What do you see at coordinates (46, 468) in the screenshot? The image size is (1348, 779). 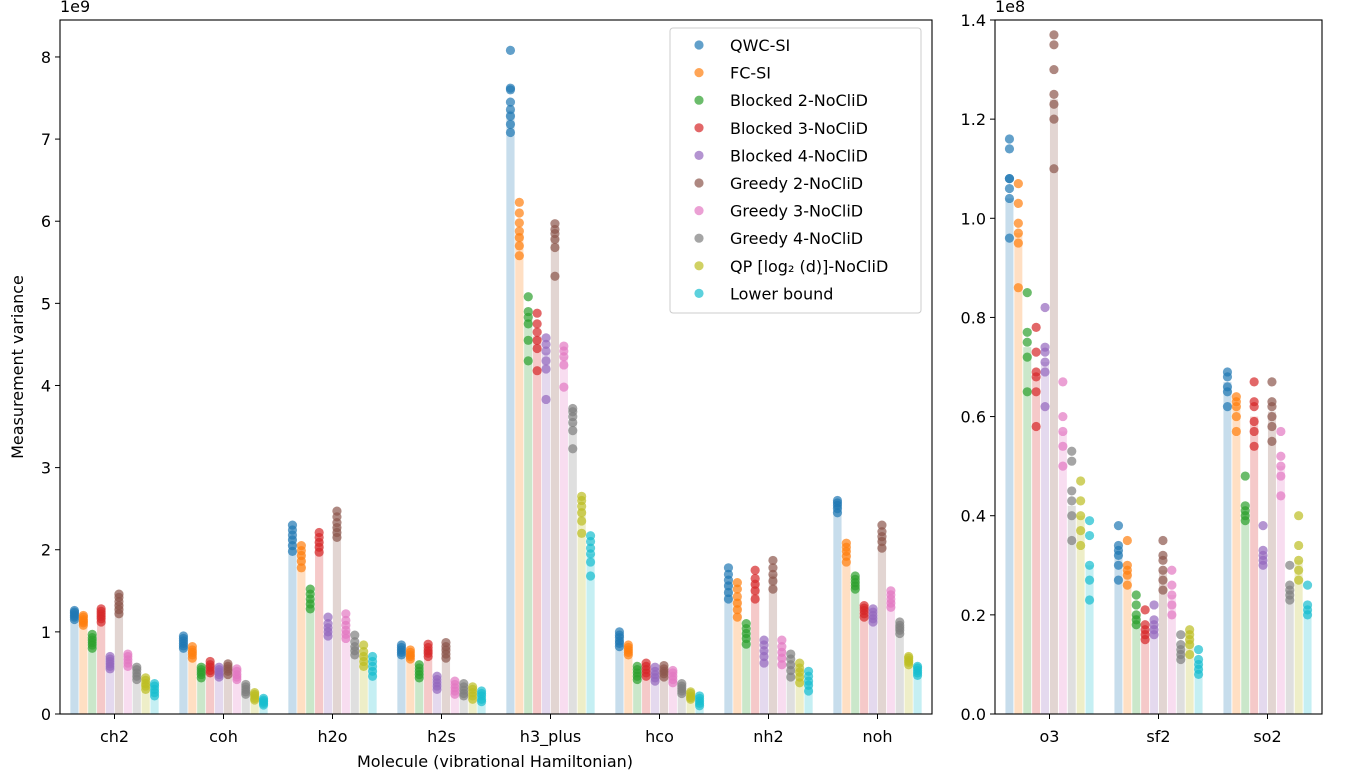 I see `y-tick-label: 3` at bounding box center [46, 468].